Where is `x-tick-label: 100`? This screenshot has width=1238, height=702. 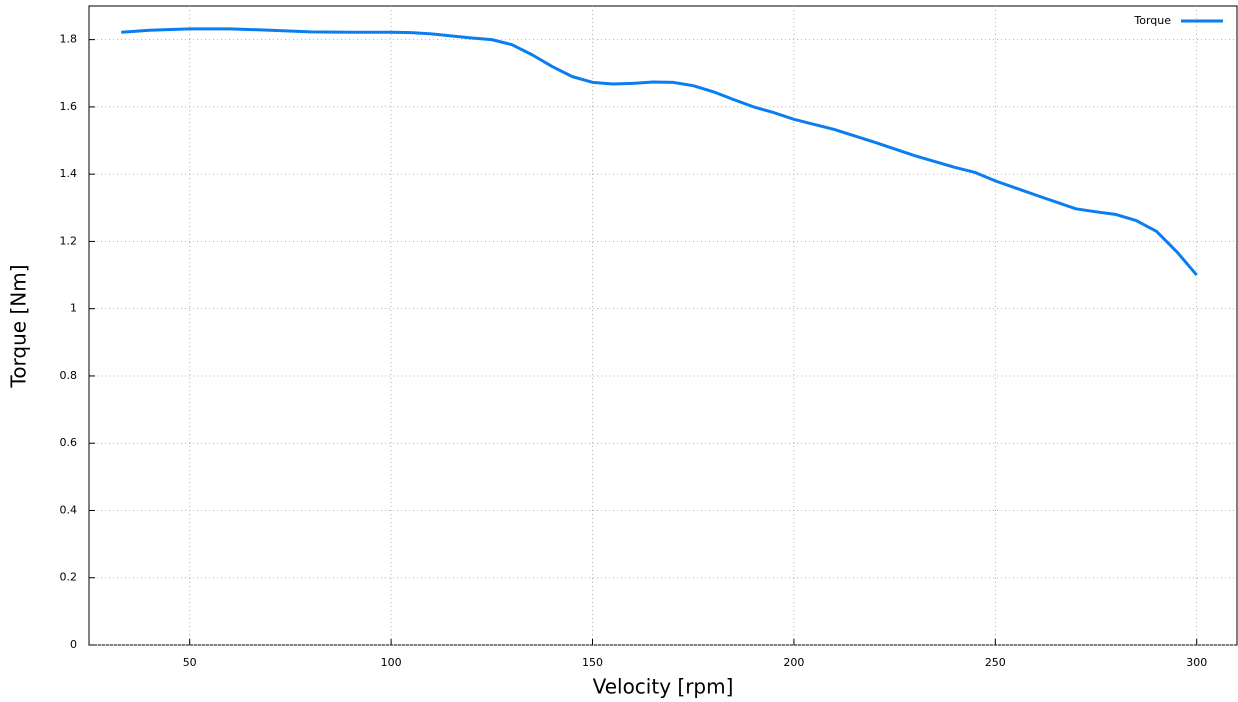 x-tick-label: 100 is located at coordinates (391, 662).